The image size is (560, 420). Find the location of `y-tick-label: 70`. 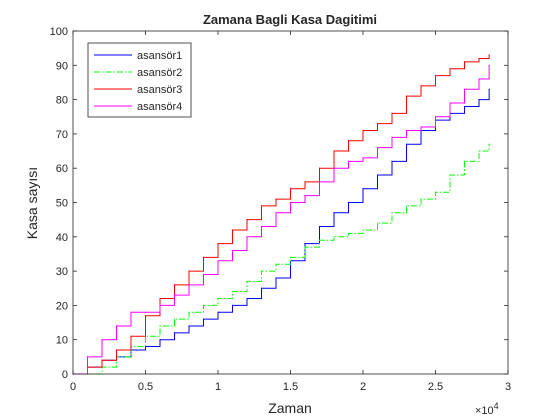

y-tick-label: 70 is located at coordinates (62, 135).